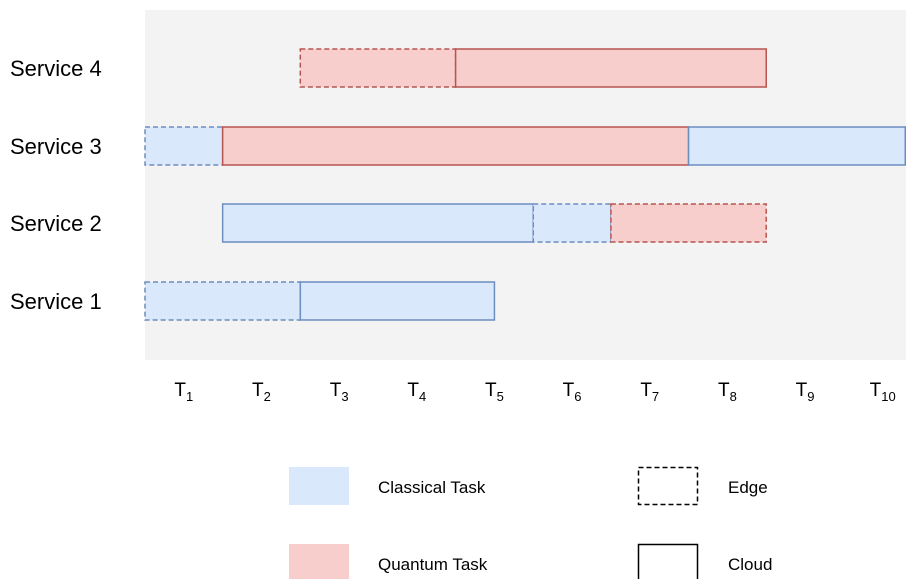 The image size is (906, 579). I want to click on x-tick-label-9: T9, so click(805, 392).